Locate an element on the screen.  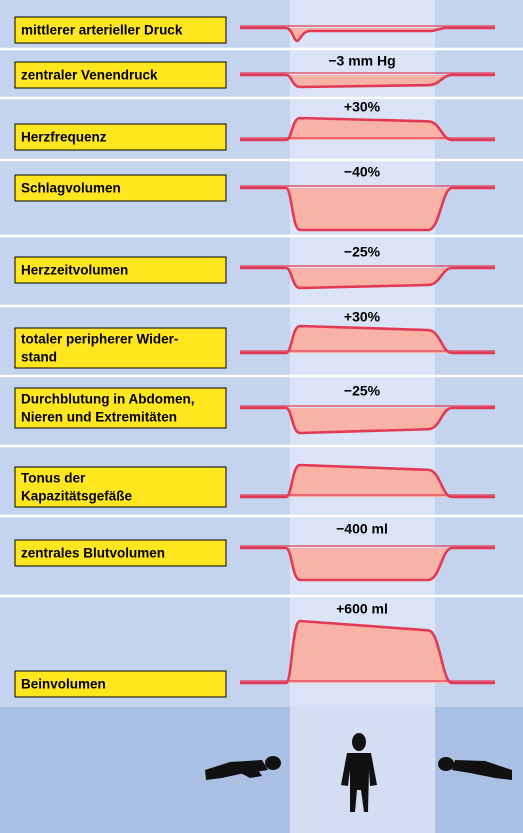
row-label: Durchblutung in Abdomen, is located at coordinates (107, 399).